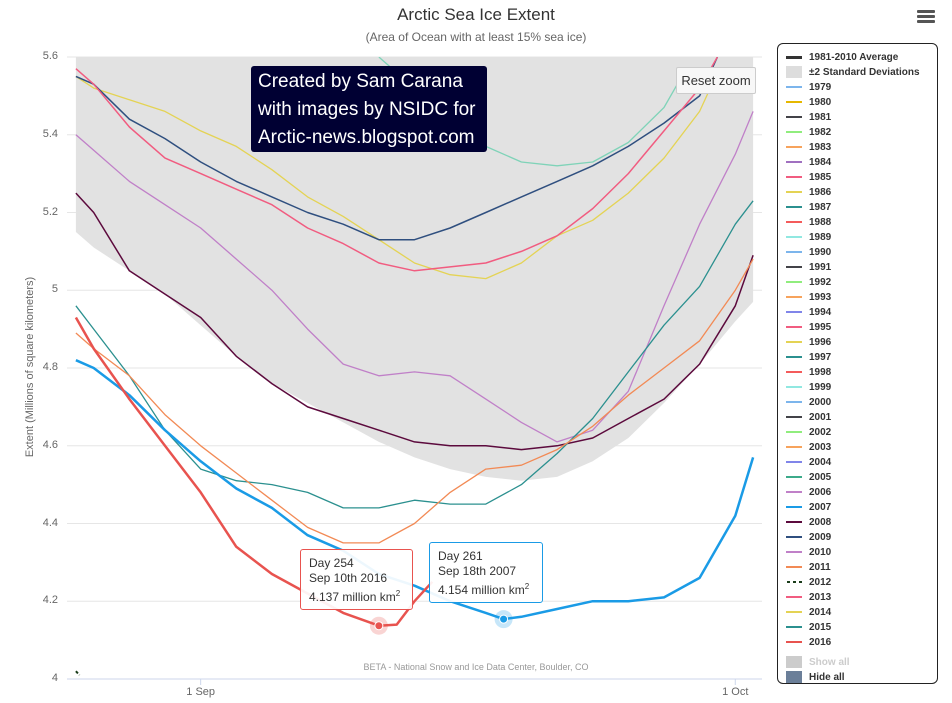 The image size is (952, 703). Describe the element at coordinates (820, 642) in the screenshot. I see `legend-label: 2016` at that location.